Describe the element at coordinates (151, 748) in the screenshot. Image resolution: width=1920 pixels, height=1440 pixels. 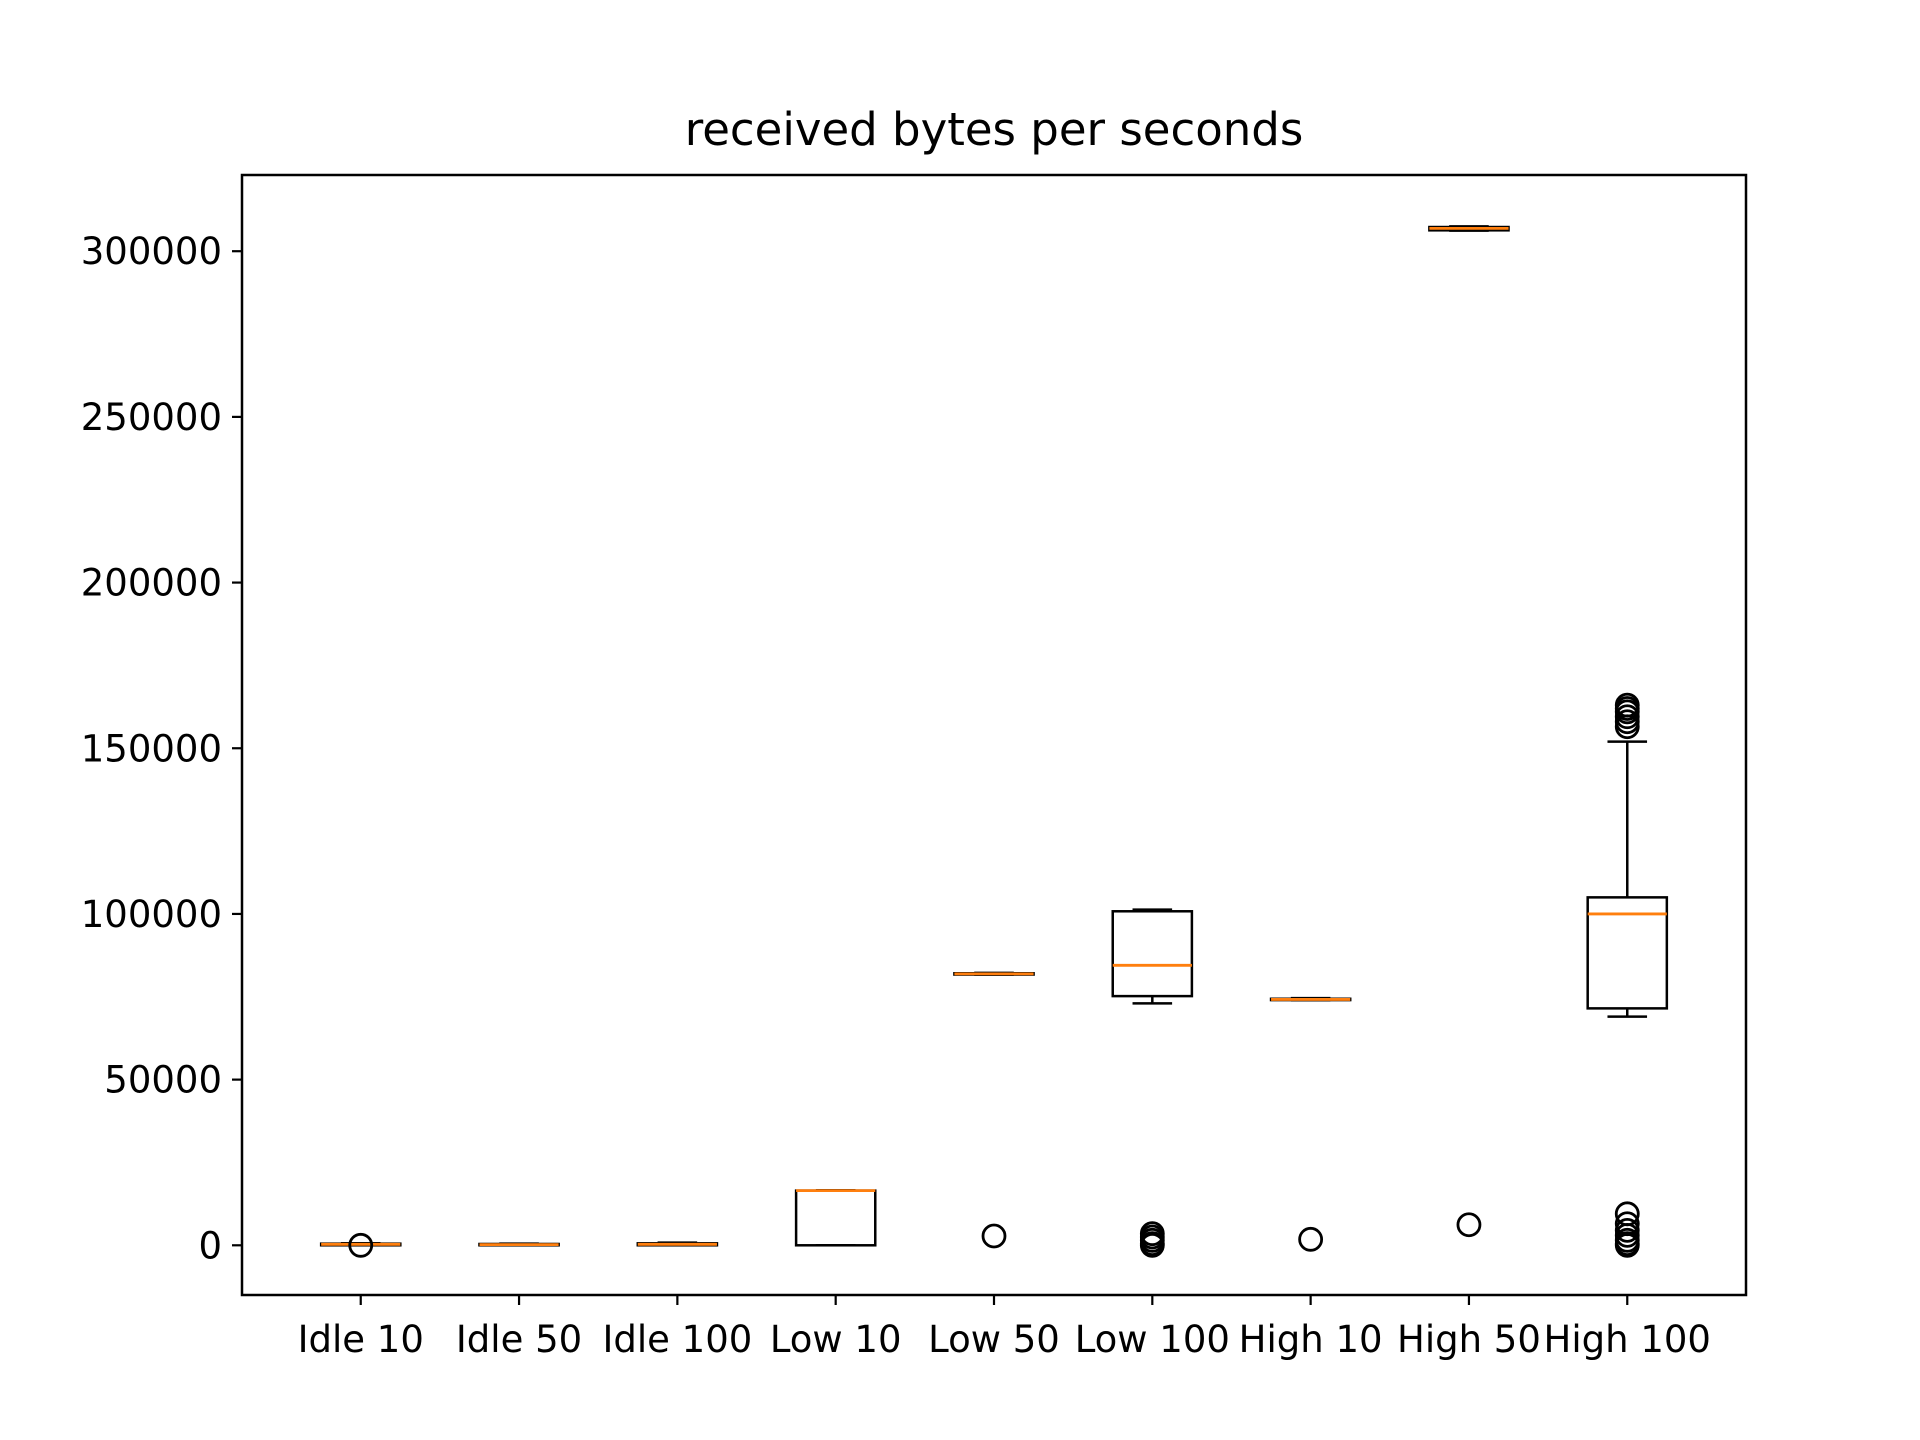
I see `y-tick-label: 150000` at that location.